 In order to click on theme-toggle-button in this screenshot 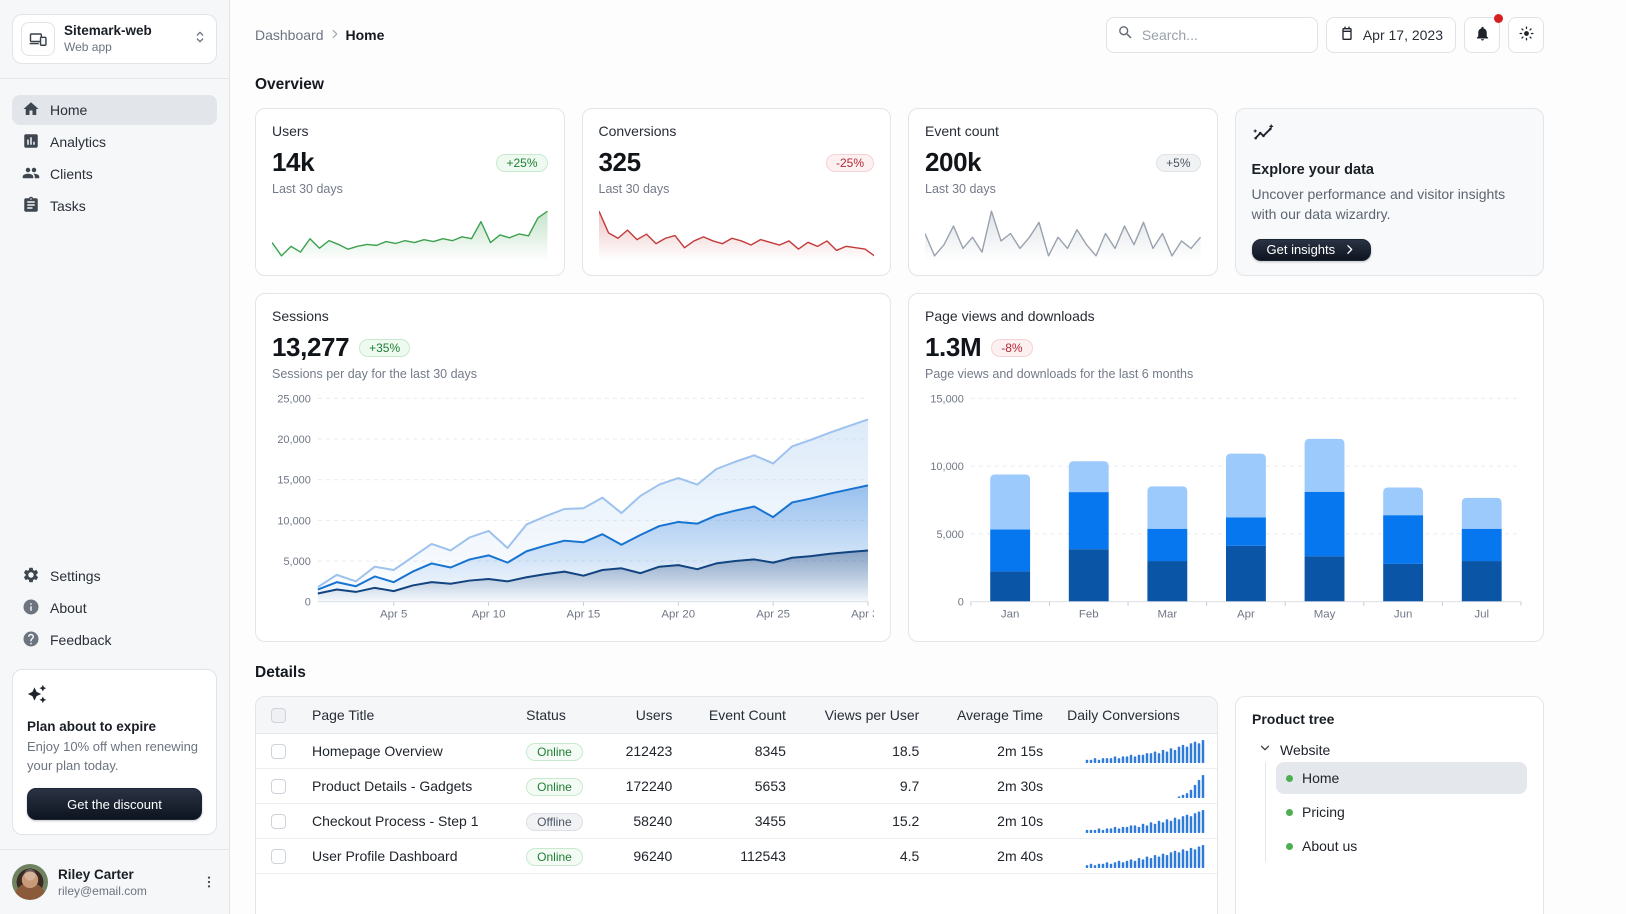, I will do `click(1526, 35)`.